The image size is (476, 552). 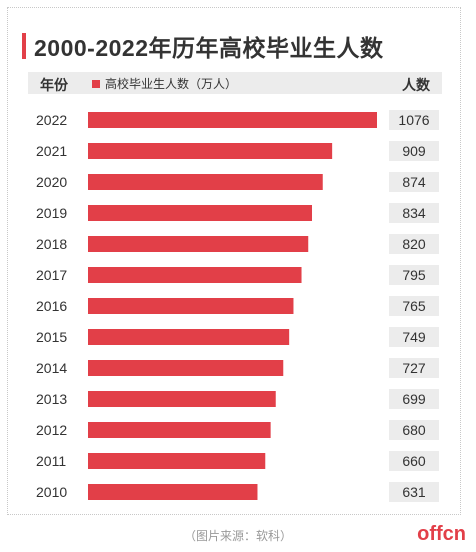 What do you see at coordinates (51, 120) in the screenshot?
I see `year-label: 2022` at bounding box center [51, 120].